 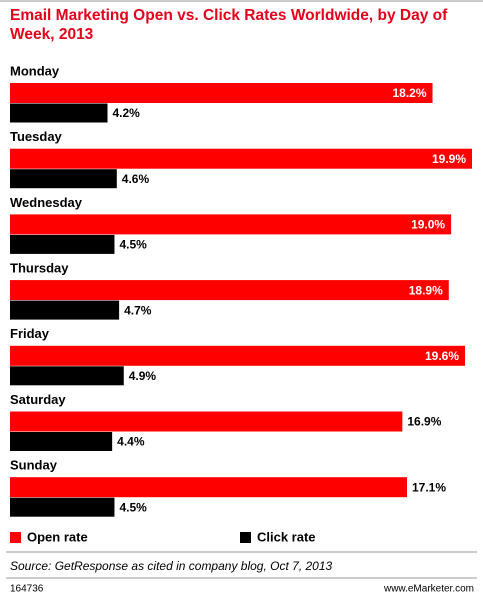 I want to click on category-label: Saturday, so click(x=38, y=399).